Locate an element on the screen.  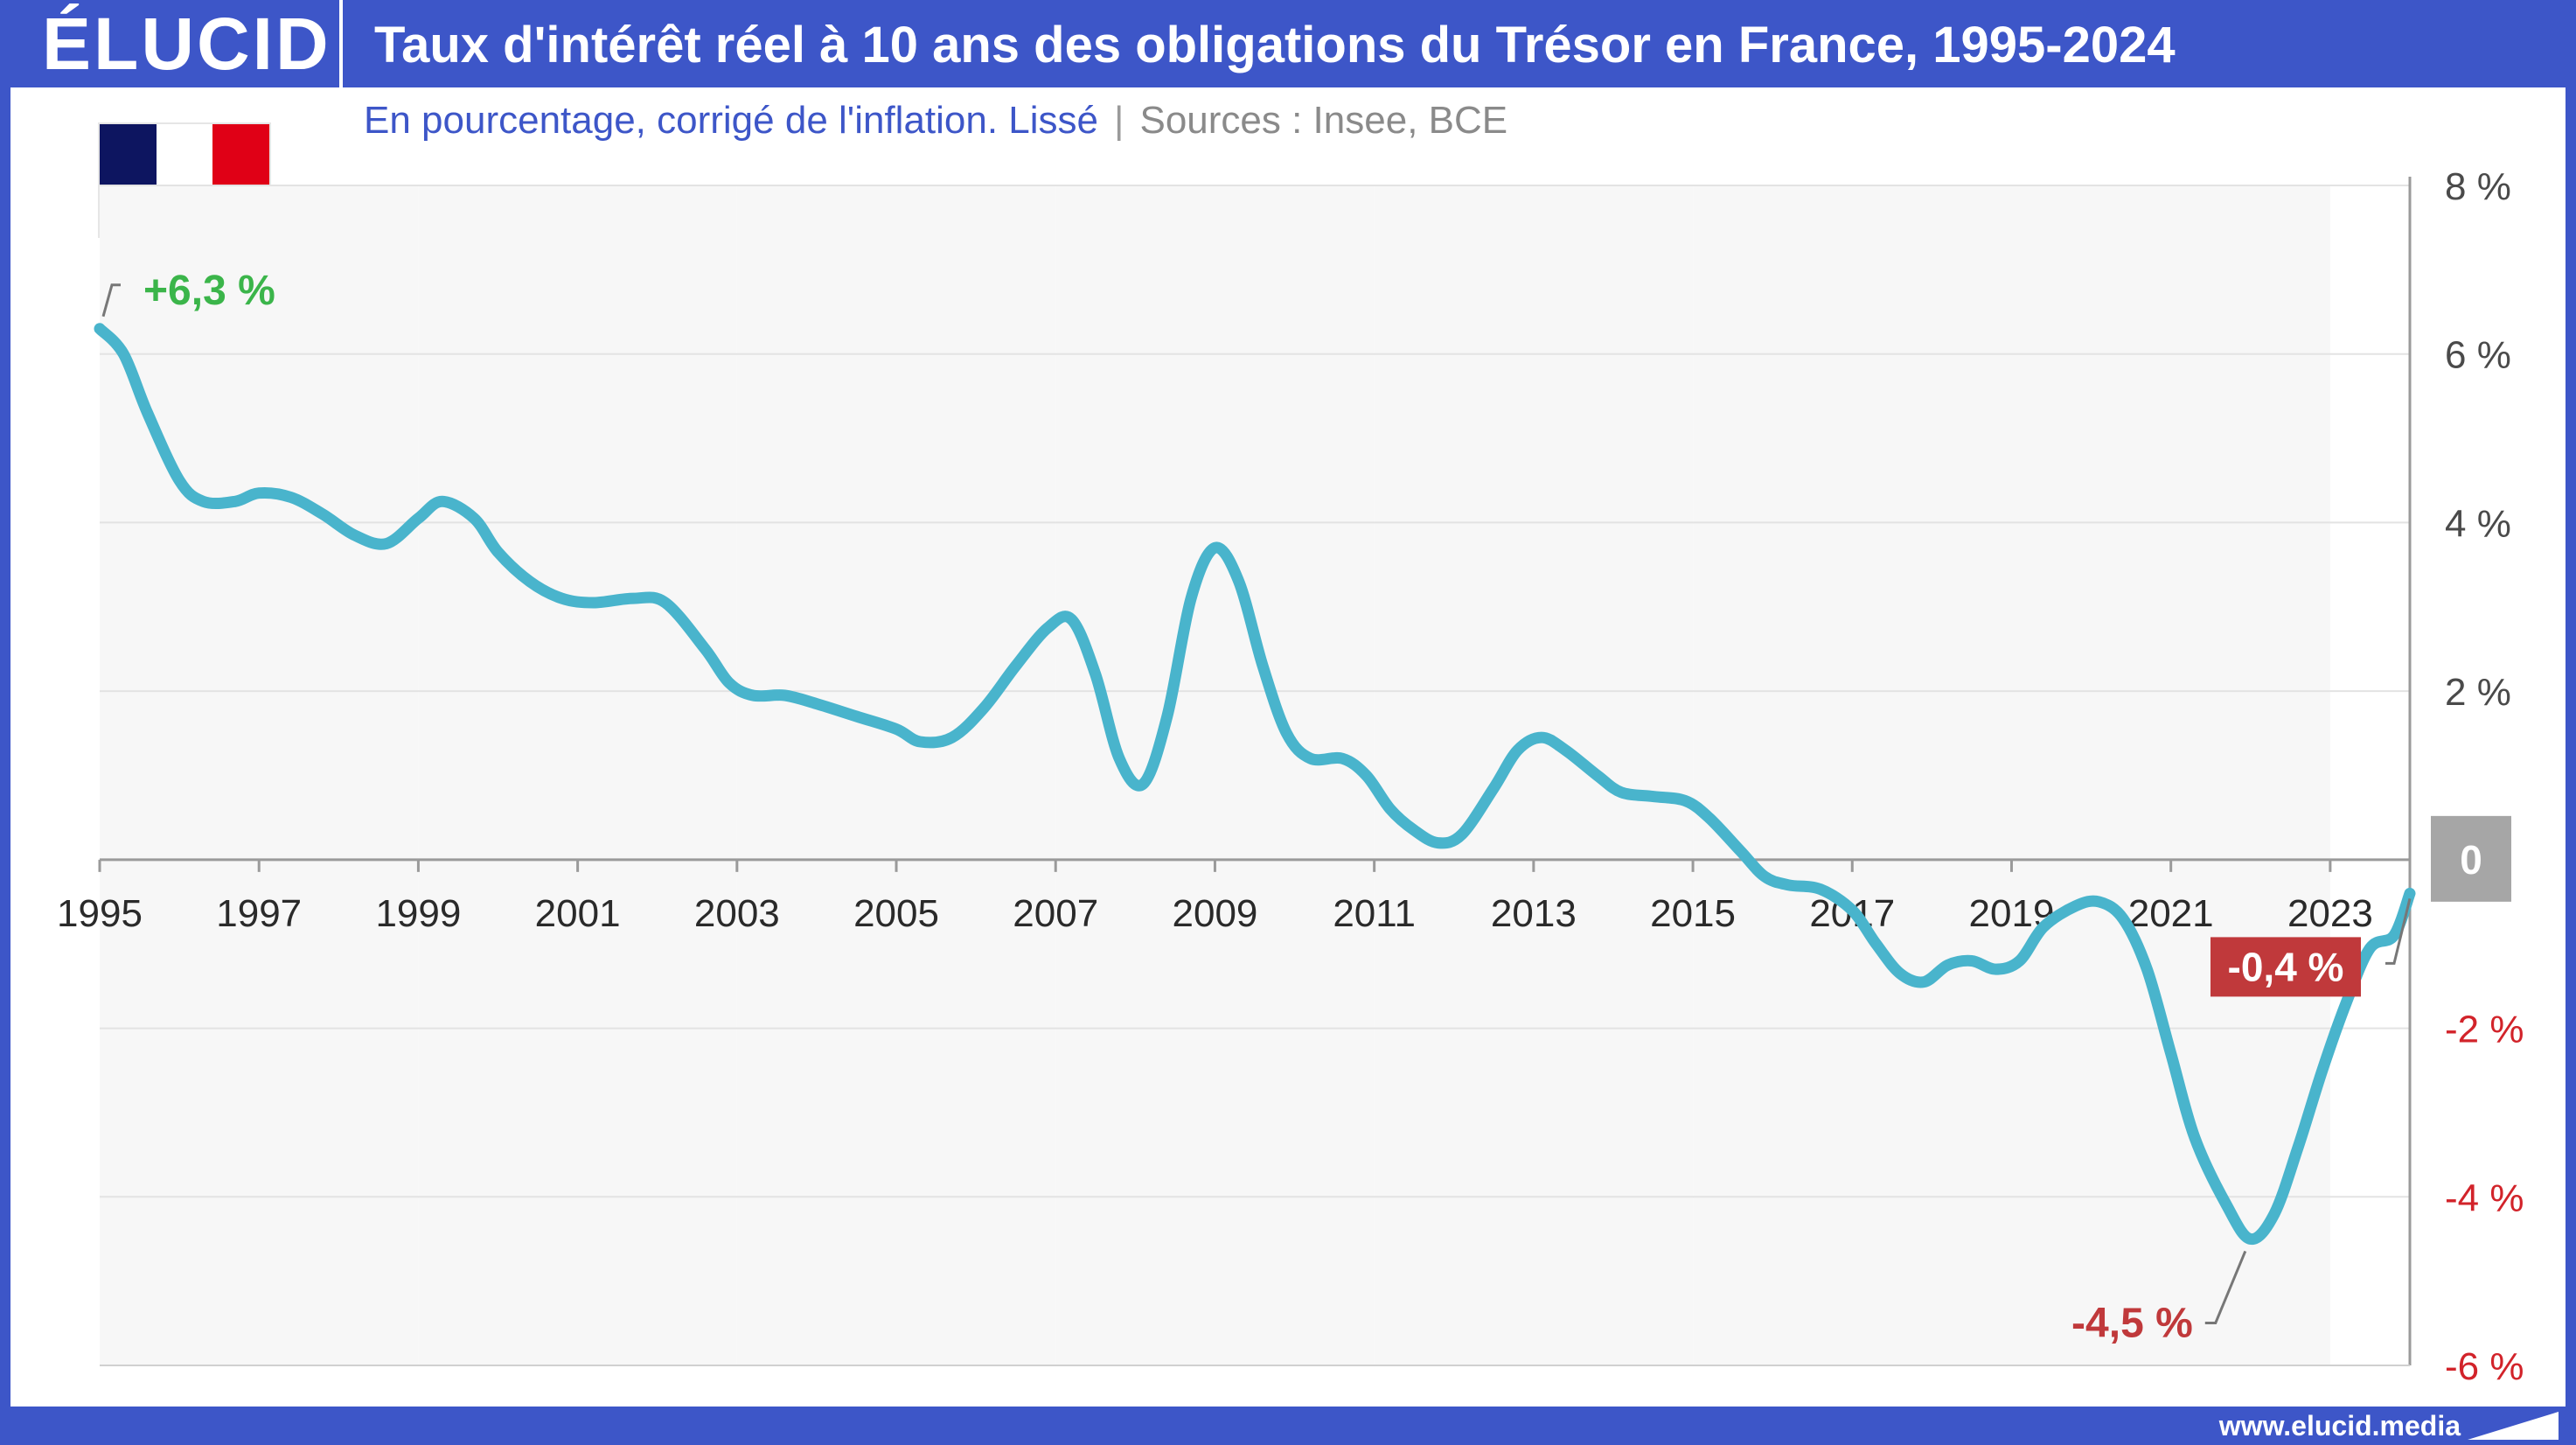
annotation-label-last: -0,4 % is located at coordinates (2286, 966).